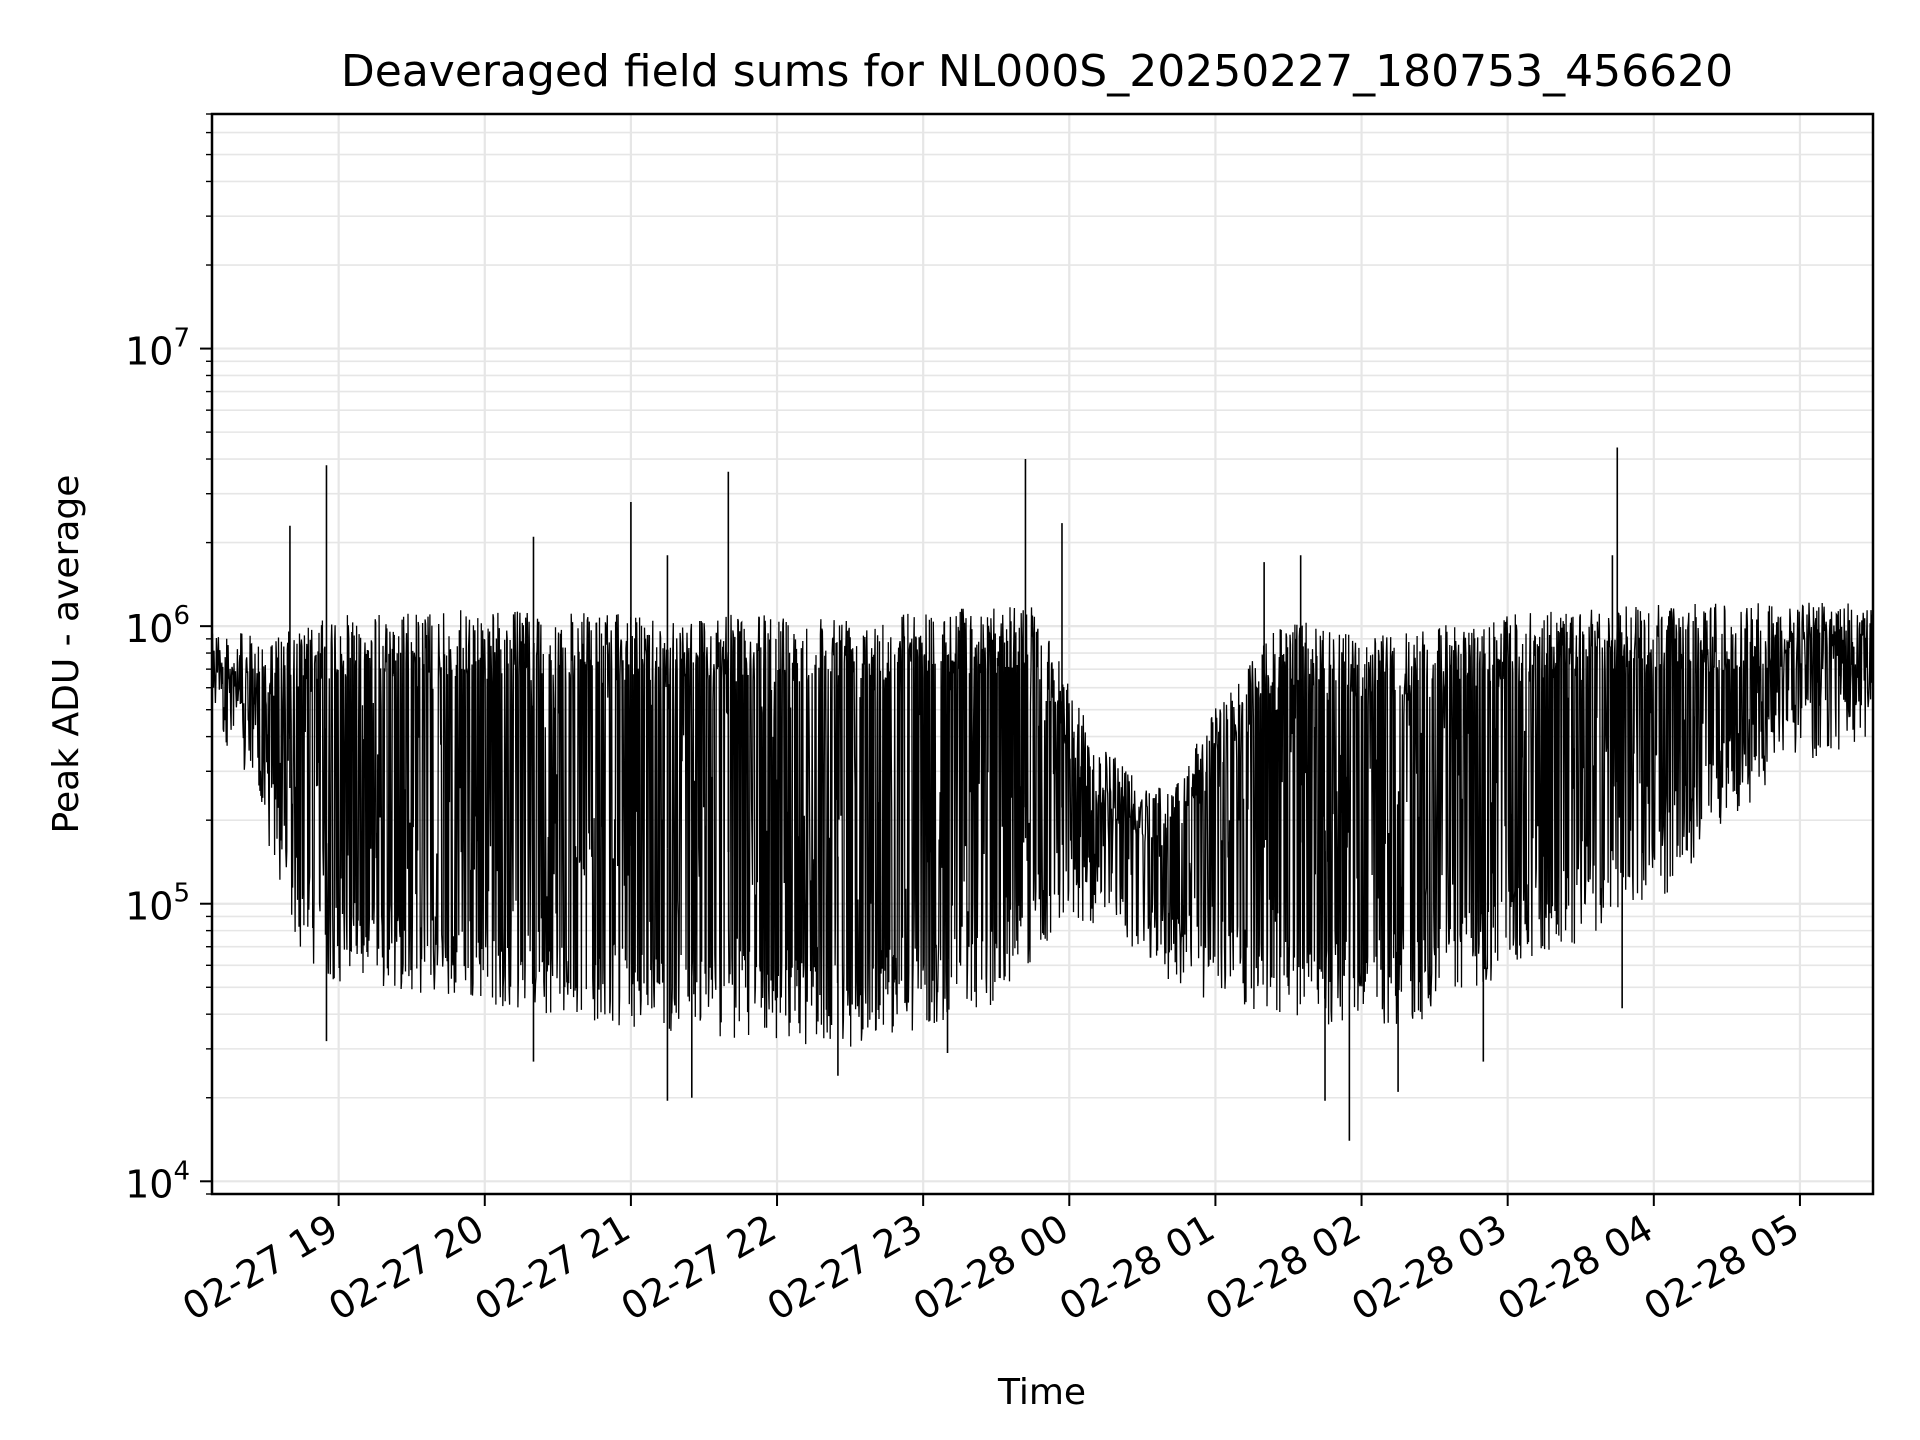  What do you see at coordinates (157, 626) in the screenshot?
I see `y-tick-label: 10⁶` at bounding box center [157, 626].